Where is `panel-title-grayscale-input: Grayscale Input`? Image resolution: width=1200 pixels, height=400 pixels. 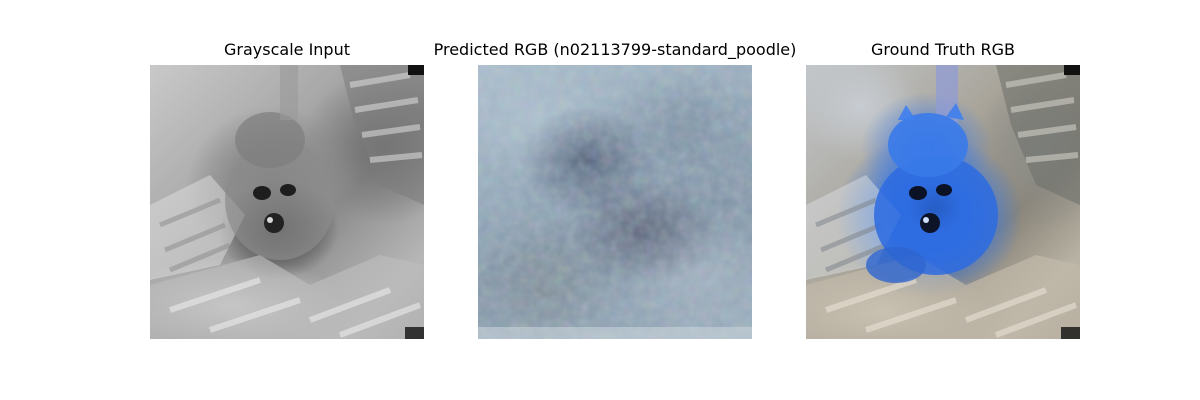 panel-title-grayscale-input: Grayscale Input is located at coordinates (287, 49).